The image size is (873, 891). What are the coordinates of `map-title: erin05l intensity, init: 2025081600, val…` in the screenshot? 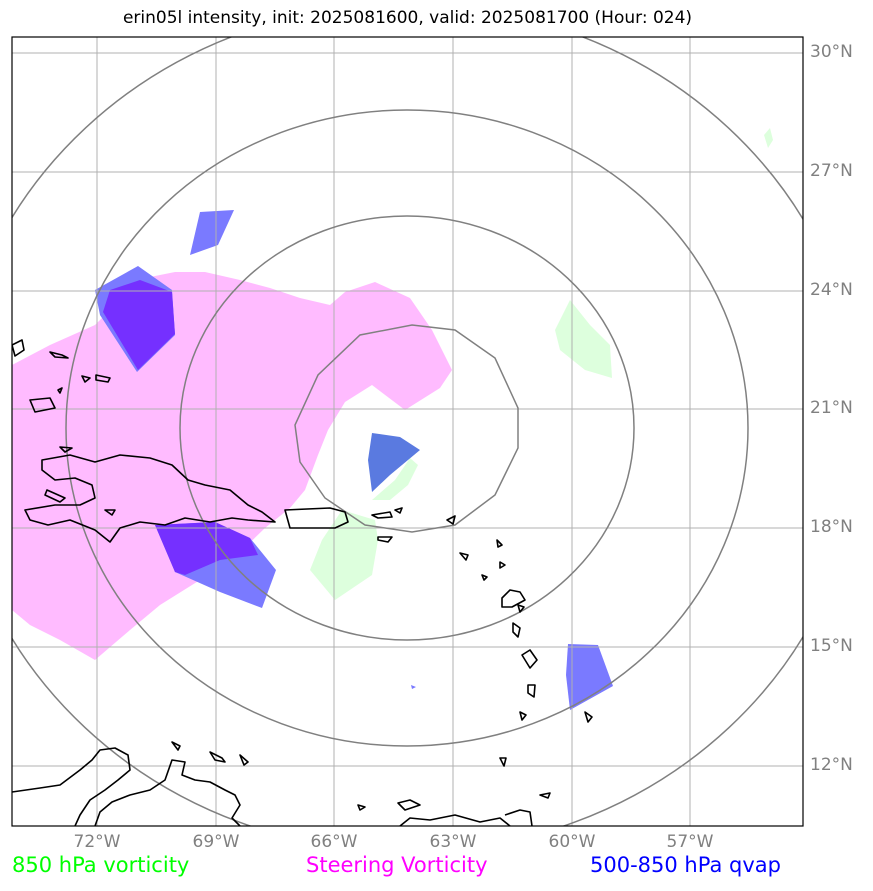 It's located at (407, 18).